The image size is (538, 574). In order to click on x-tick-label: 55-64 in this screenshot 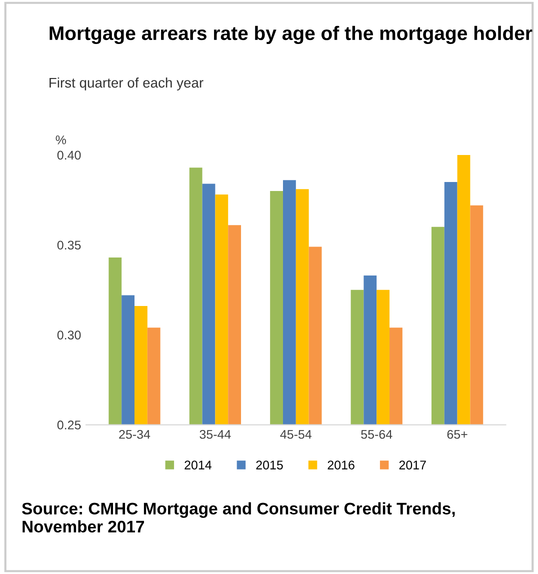, I will do `click(376, 434)`.